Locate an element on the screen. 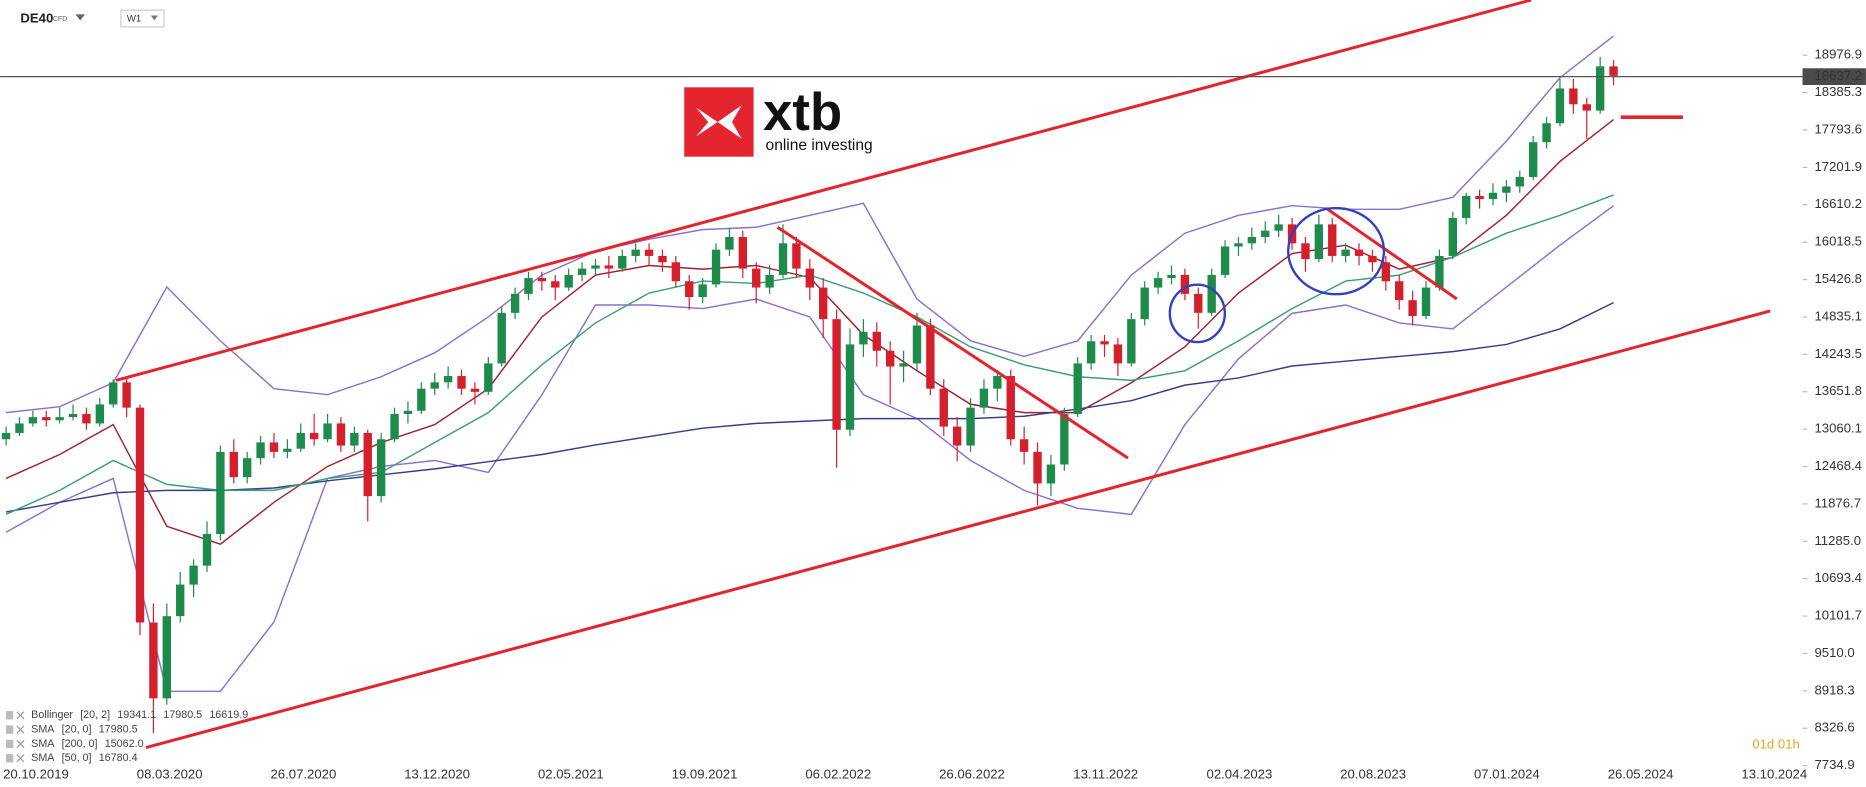  y-tick-label: 16018.5 is located at coordinates (1838, 241).